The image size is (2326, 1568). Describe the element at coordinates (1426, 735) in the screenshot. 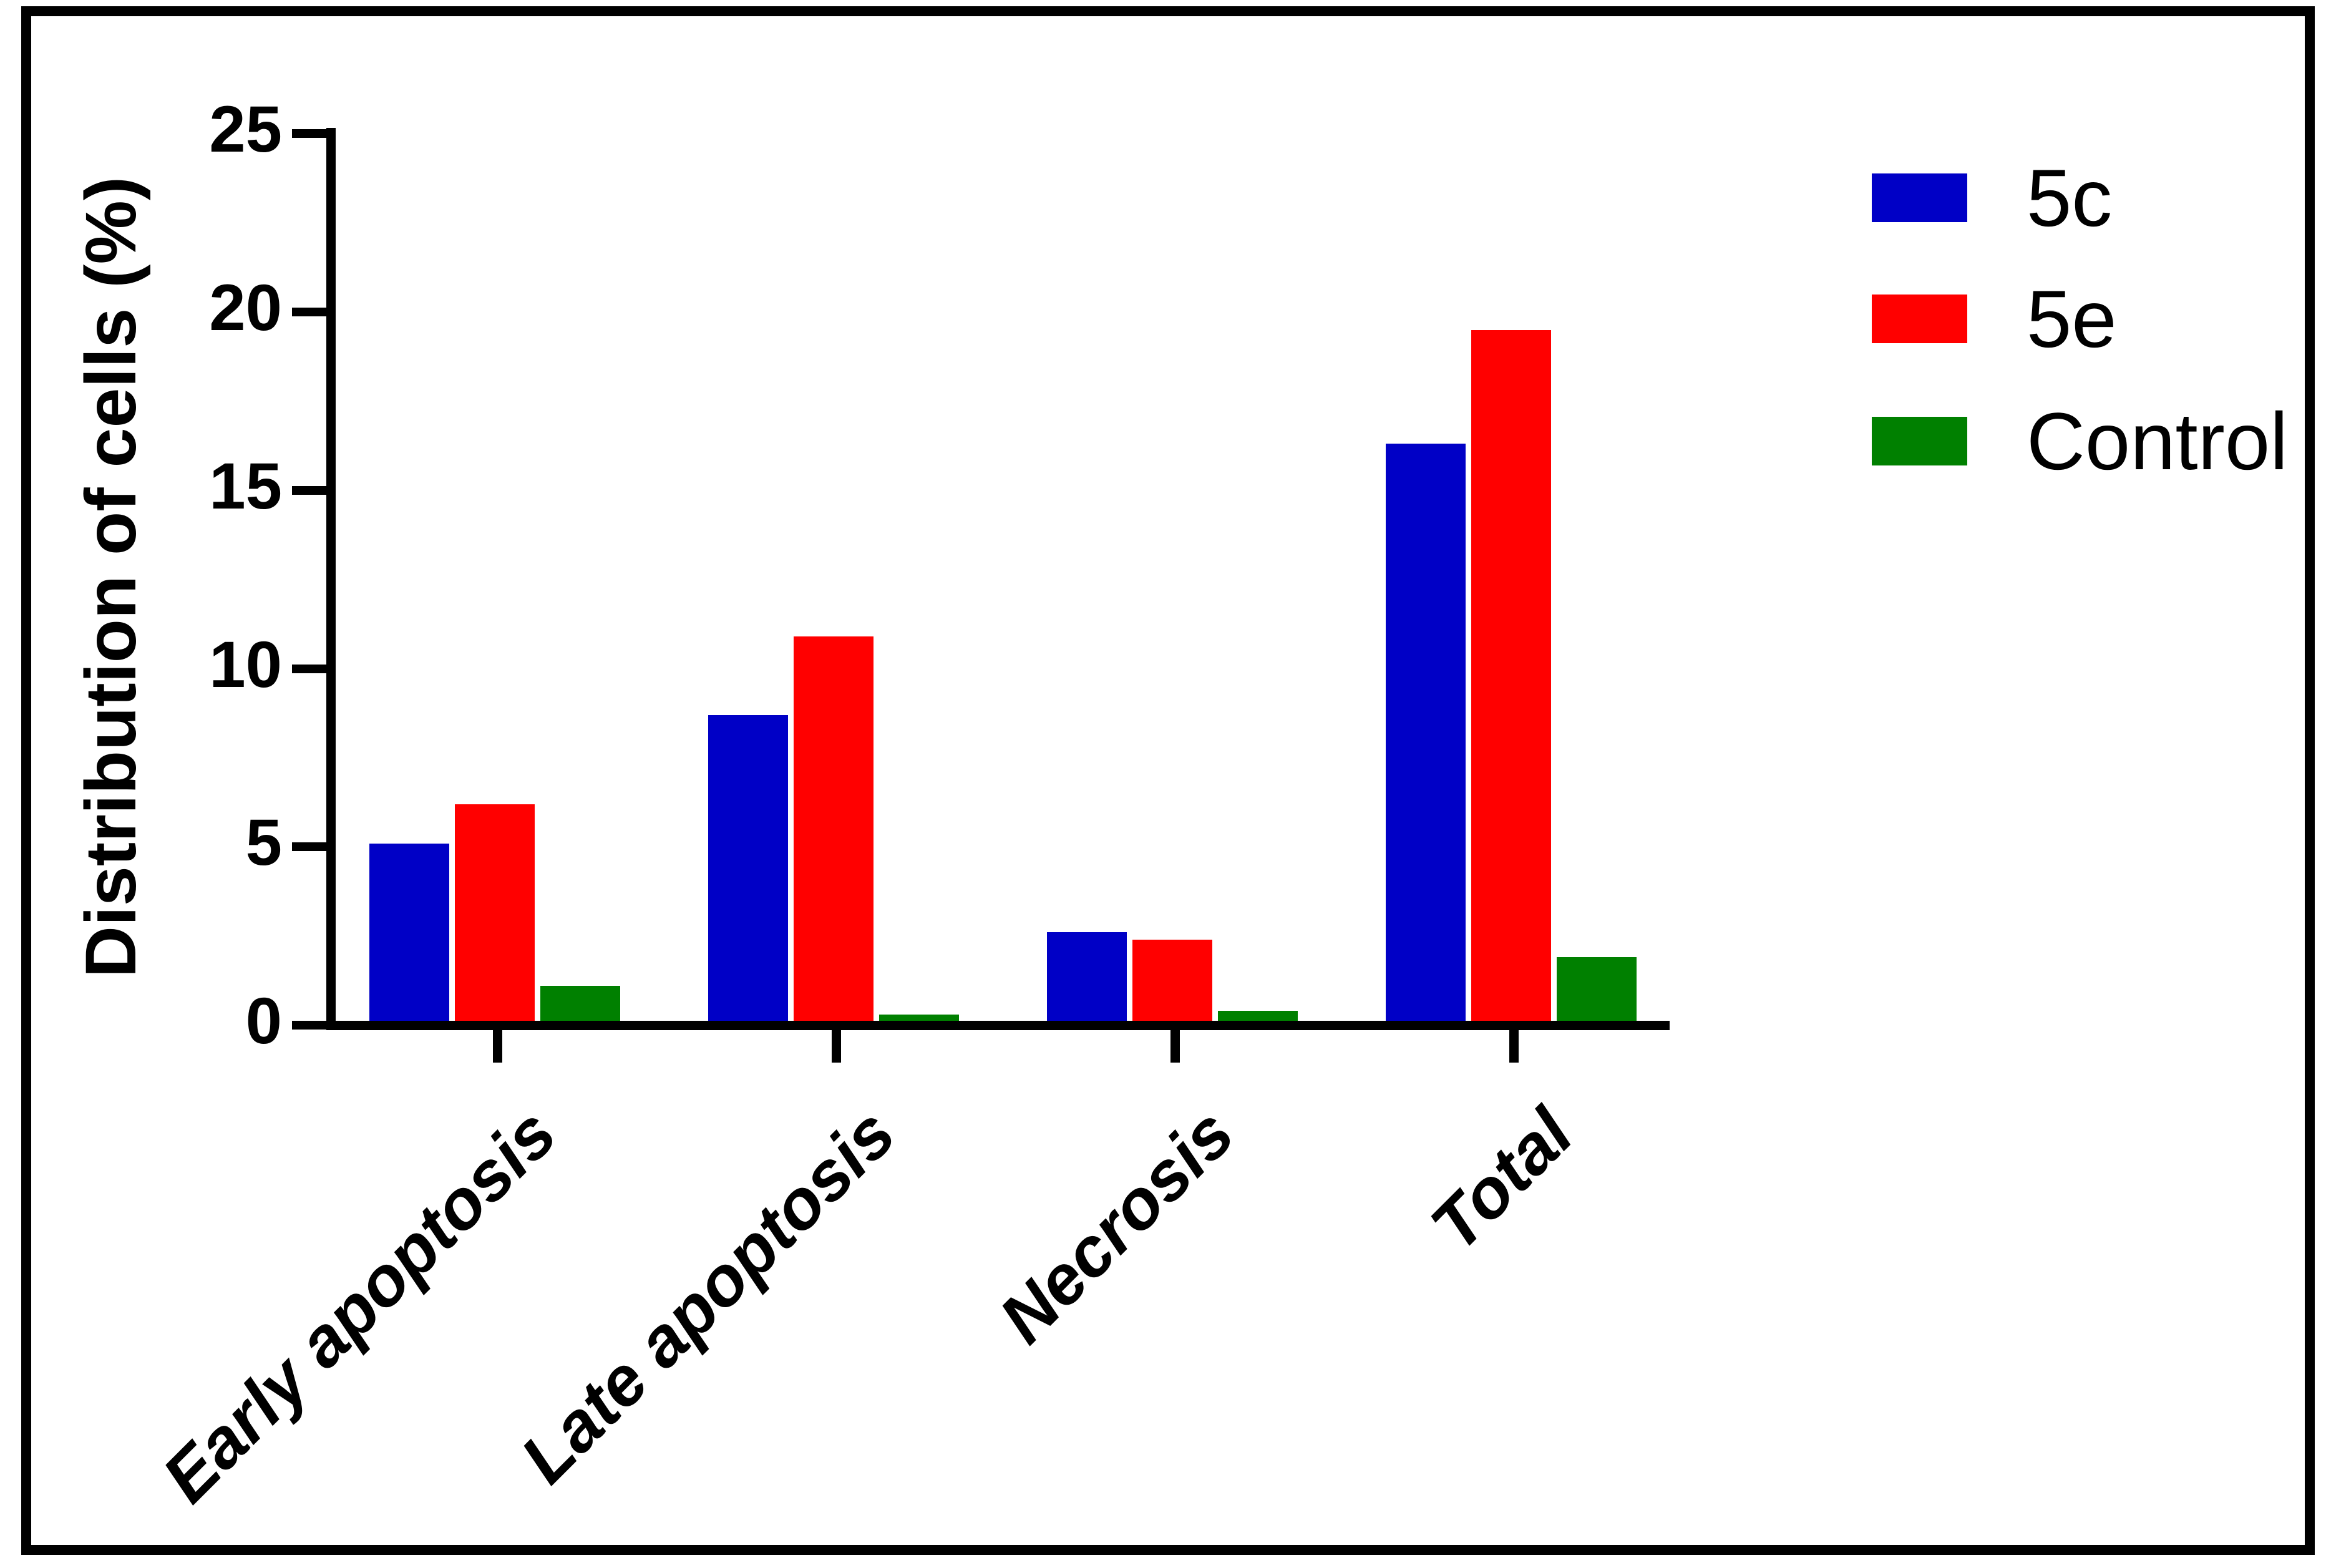

I see `bar-5c-total` at that location.